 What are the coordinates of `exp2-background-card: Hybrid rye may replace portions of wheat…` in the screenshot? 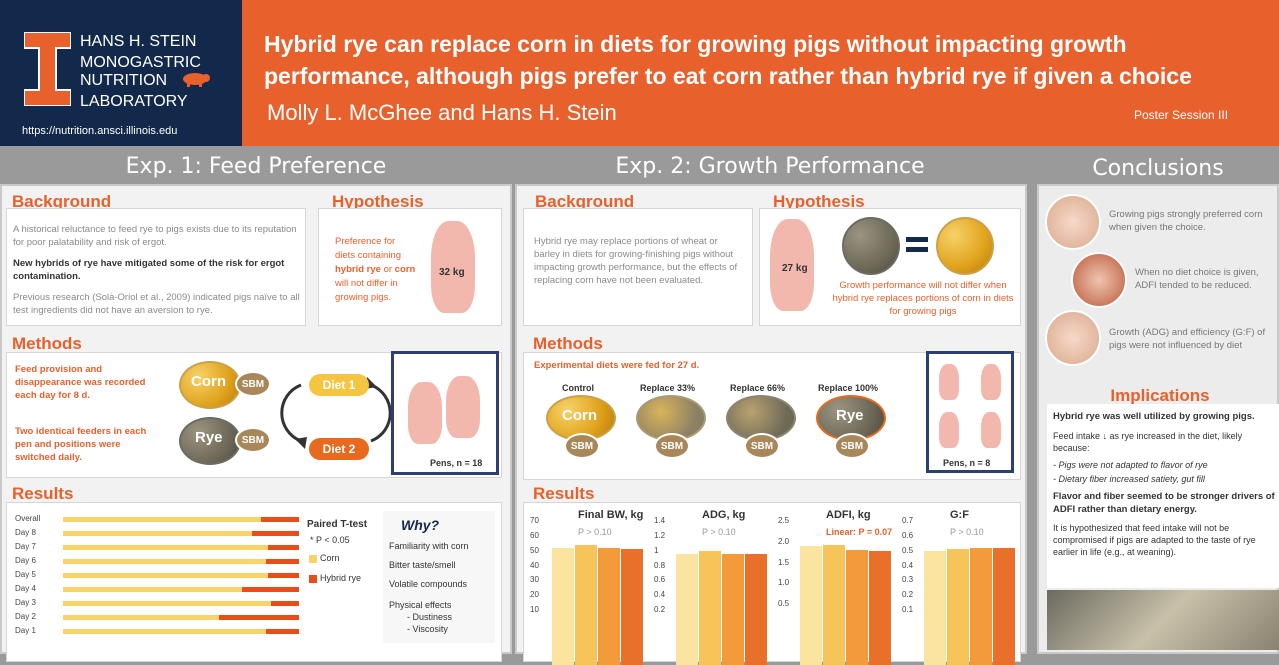 It's located at (638, 267).